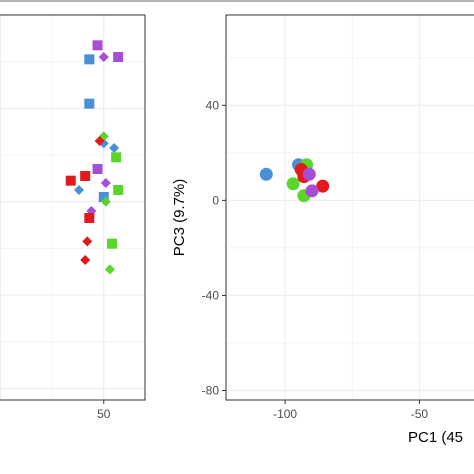  Describe the element at coordinates (293, 184) in the screenshot. I see `data-point-circle-green` at that location.